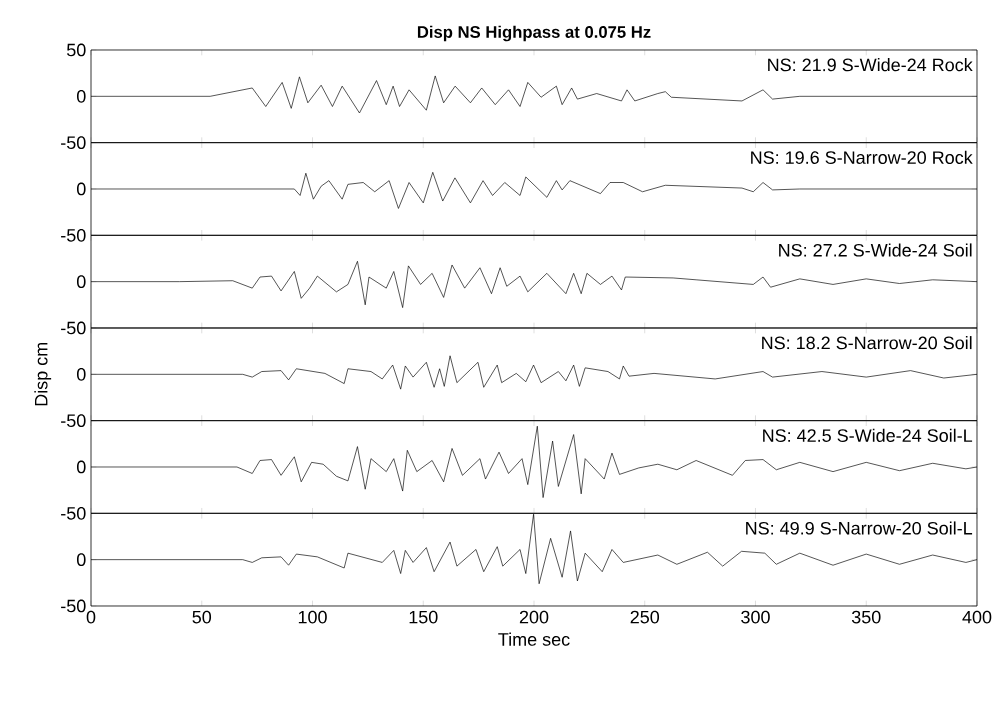 This screenshot has height=702, width=1008. I want to click on annotation: NS: 42.5 S-Wide-24 Soil-L, so click(868, 435).